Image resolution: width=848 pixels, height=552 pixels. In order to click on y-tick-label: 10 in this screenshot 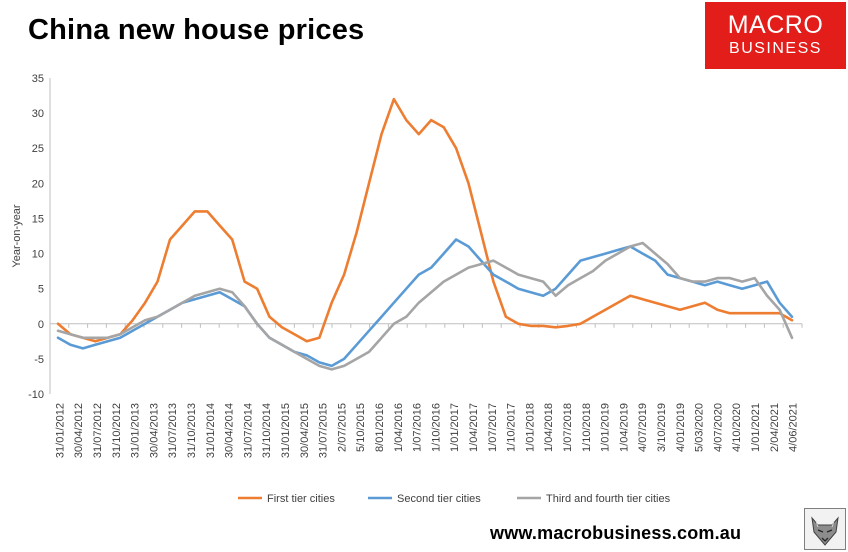, I will do `click(38, 255)`.